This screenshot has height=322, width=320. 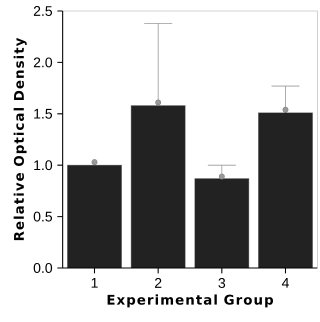 I want to click on y-tick-label: 2.5, so click(x=43, y=11).